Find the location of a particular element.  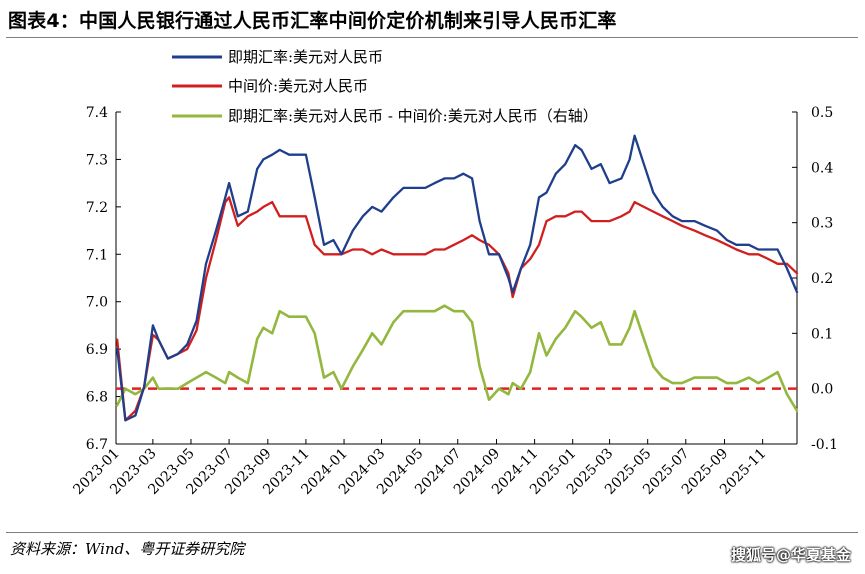

right-tick-label: 0.5 is located at coordinates (822, 113).